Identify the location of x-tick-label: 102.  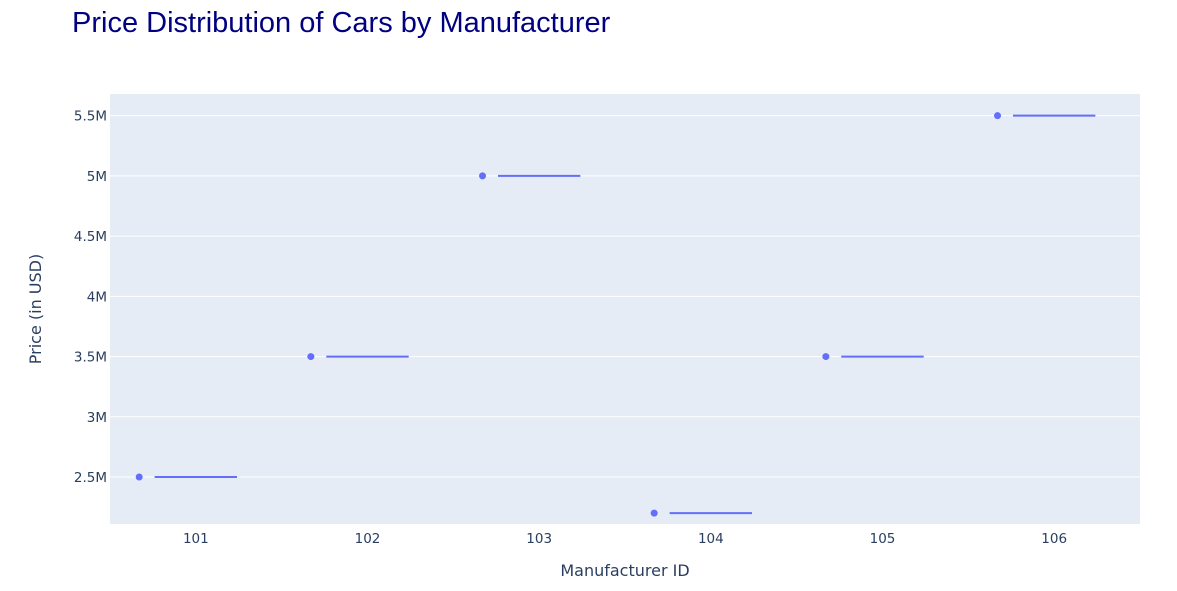
(368, 539).